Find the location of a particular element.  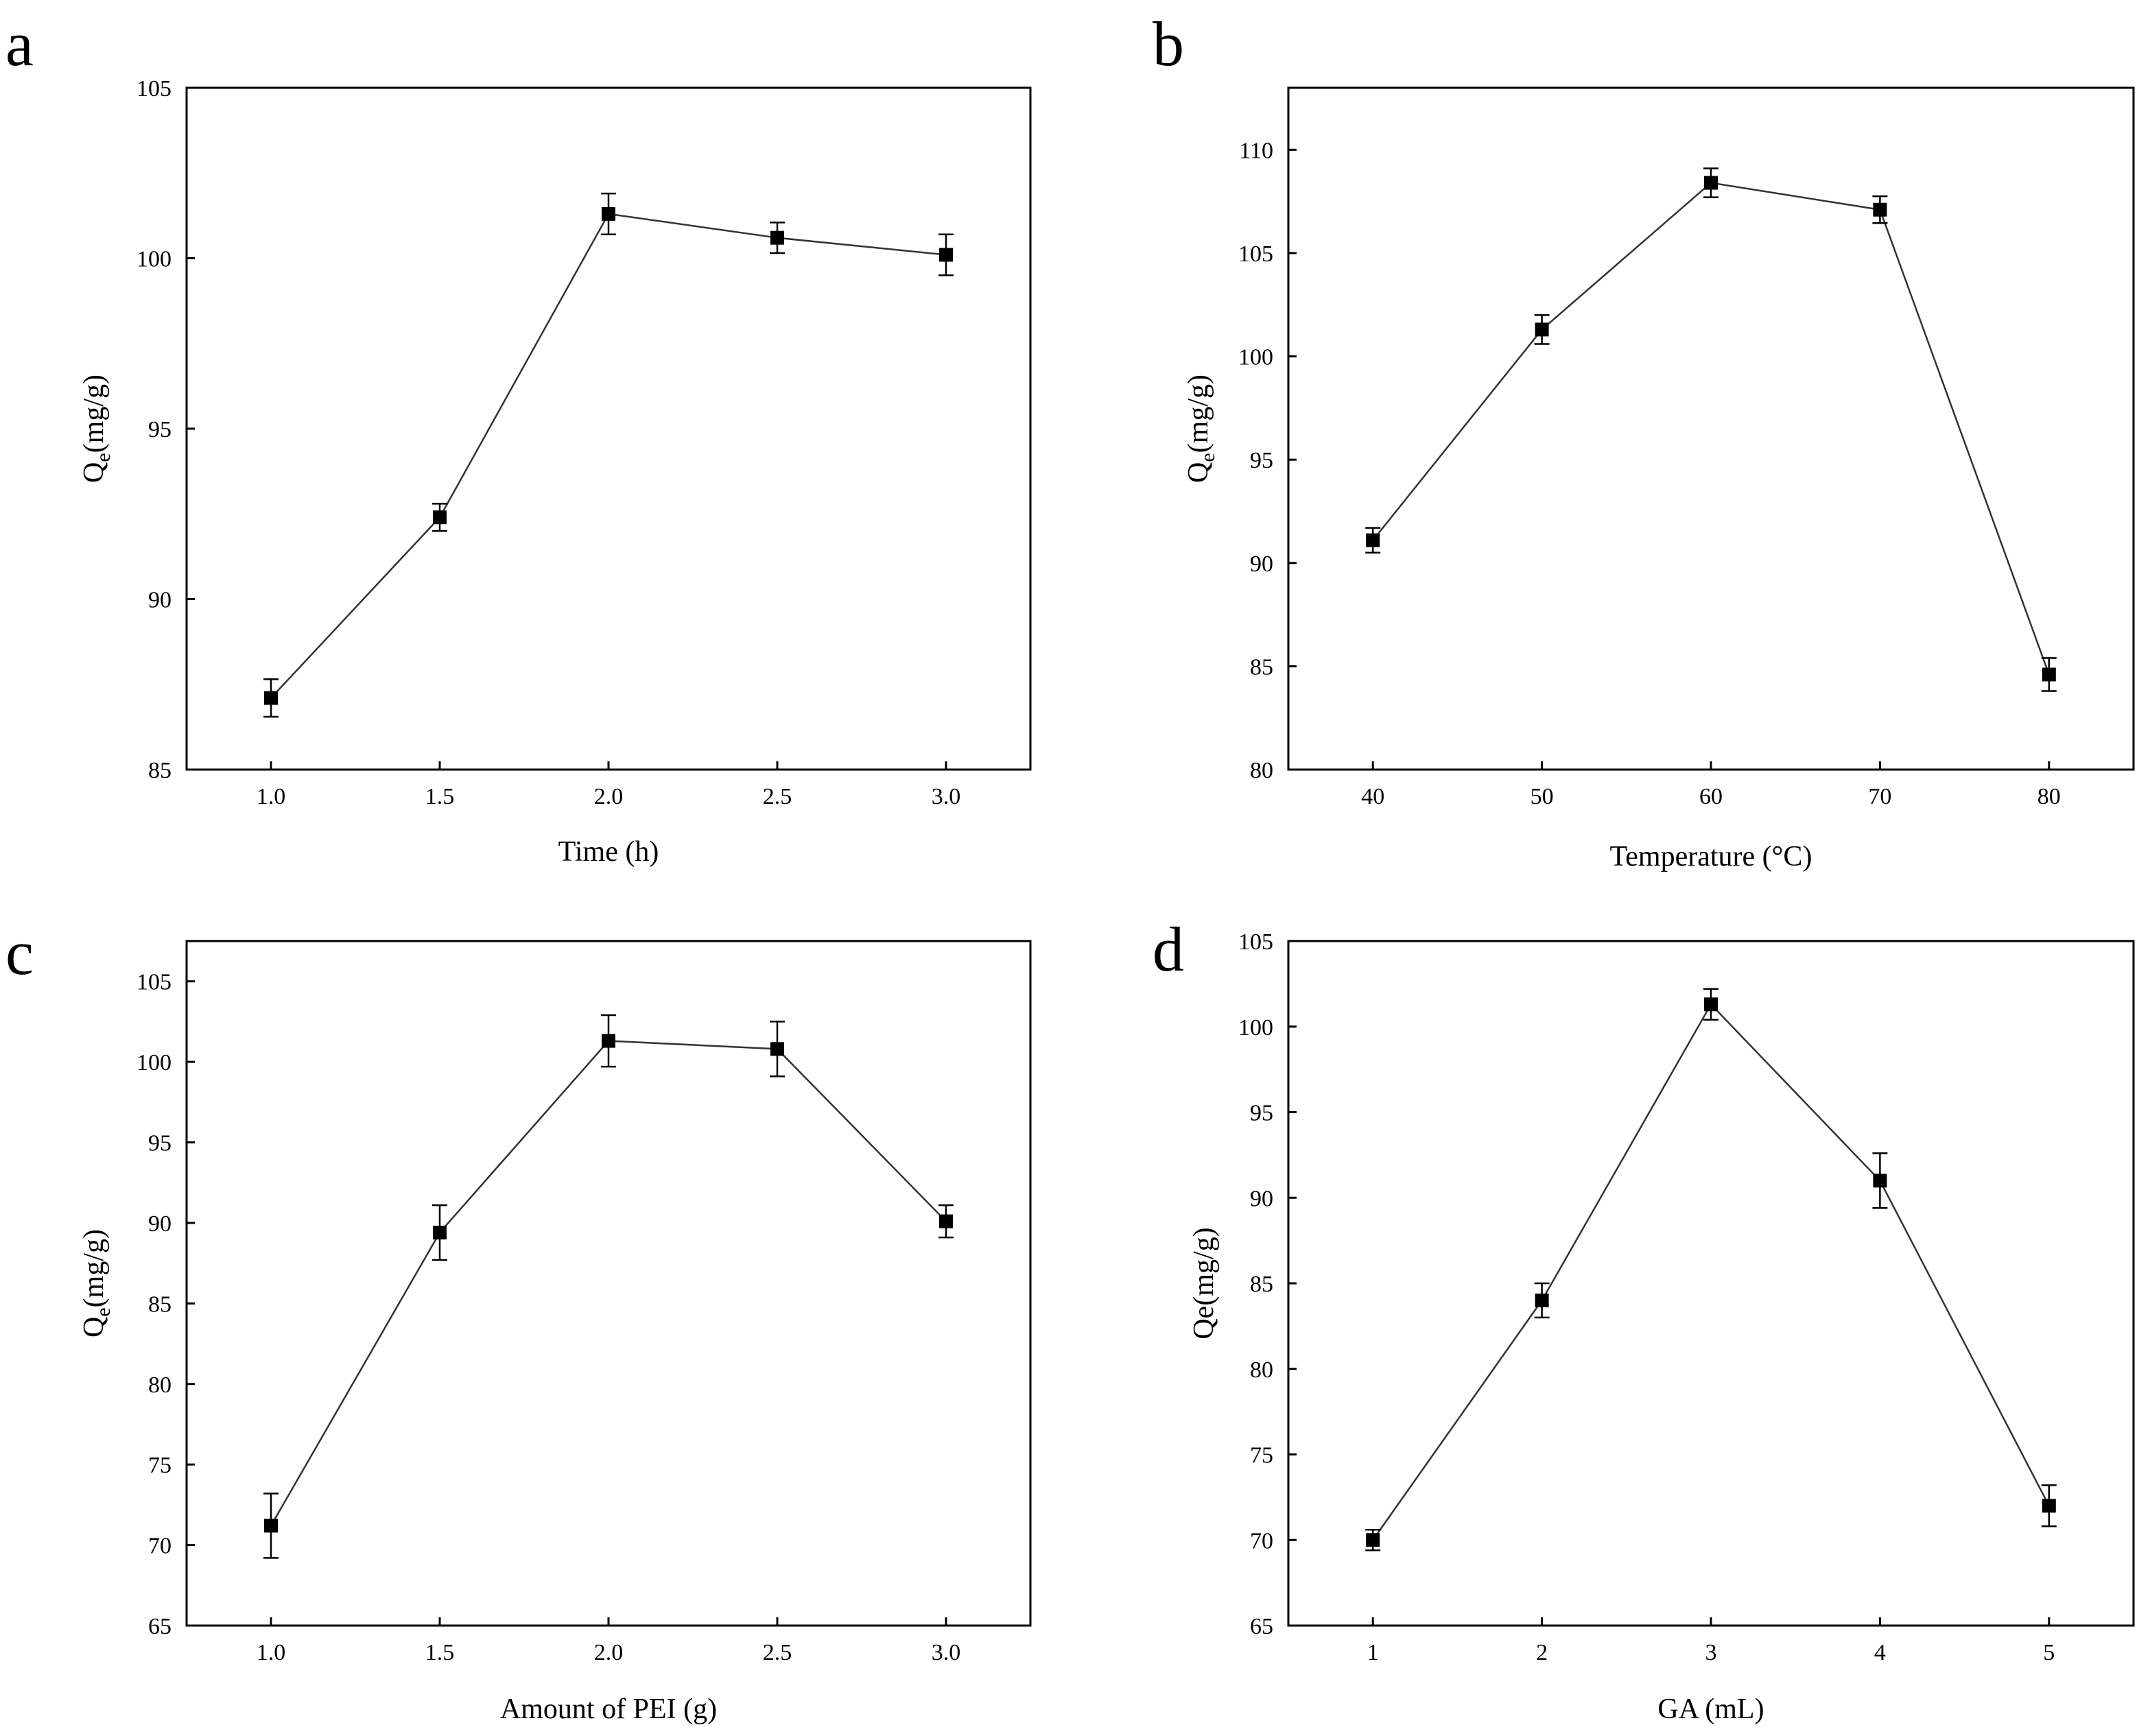

x-tick-label: 1.0 is located at coordinates (271, 796).